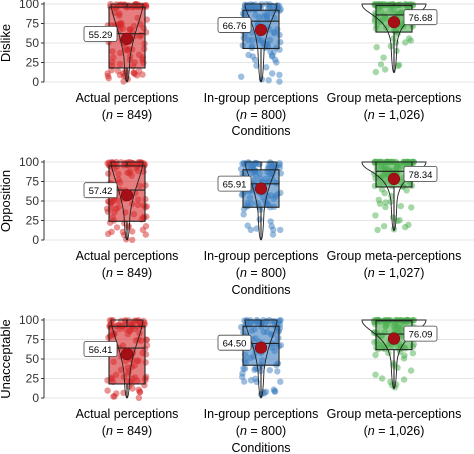 This screenshot has height=454, width=474. I want to click on y-axis-label: Unacceptable, so click(6, 359).